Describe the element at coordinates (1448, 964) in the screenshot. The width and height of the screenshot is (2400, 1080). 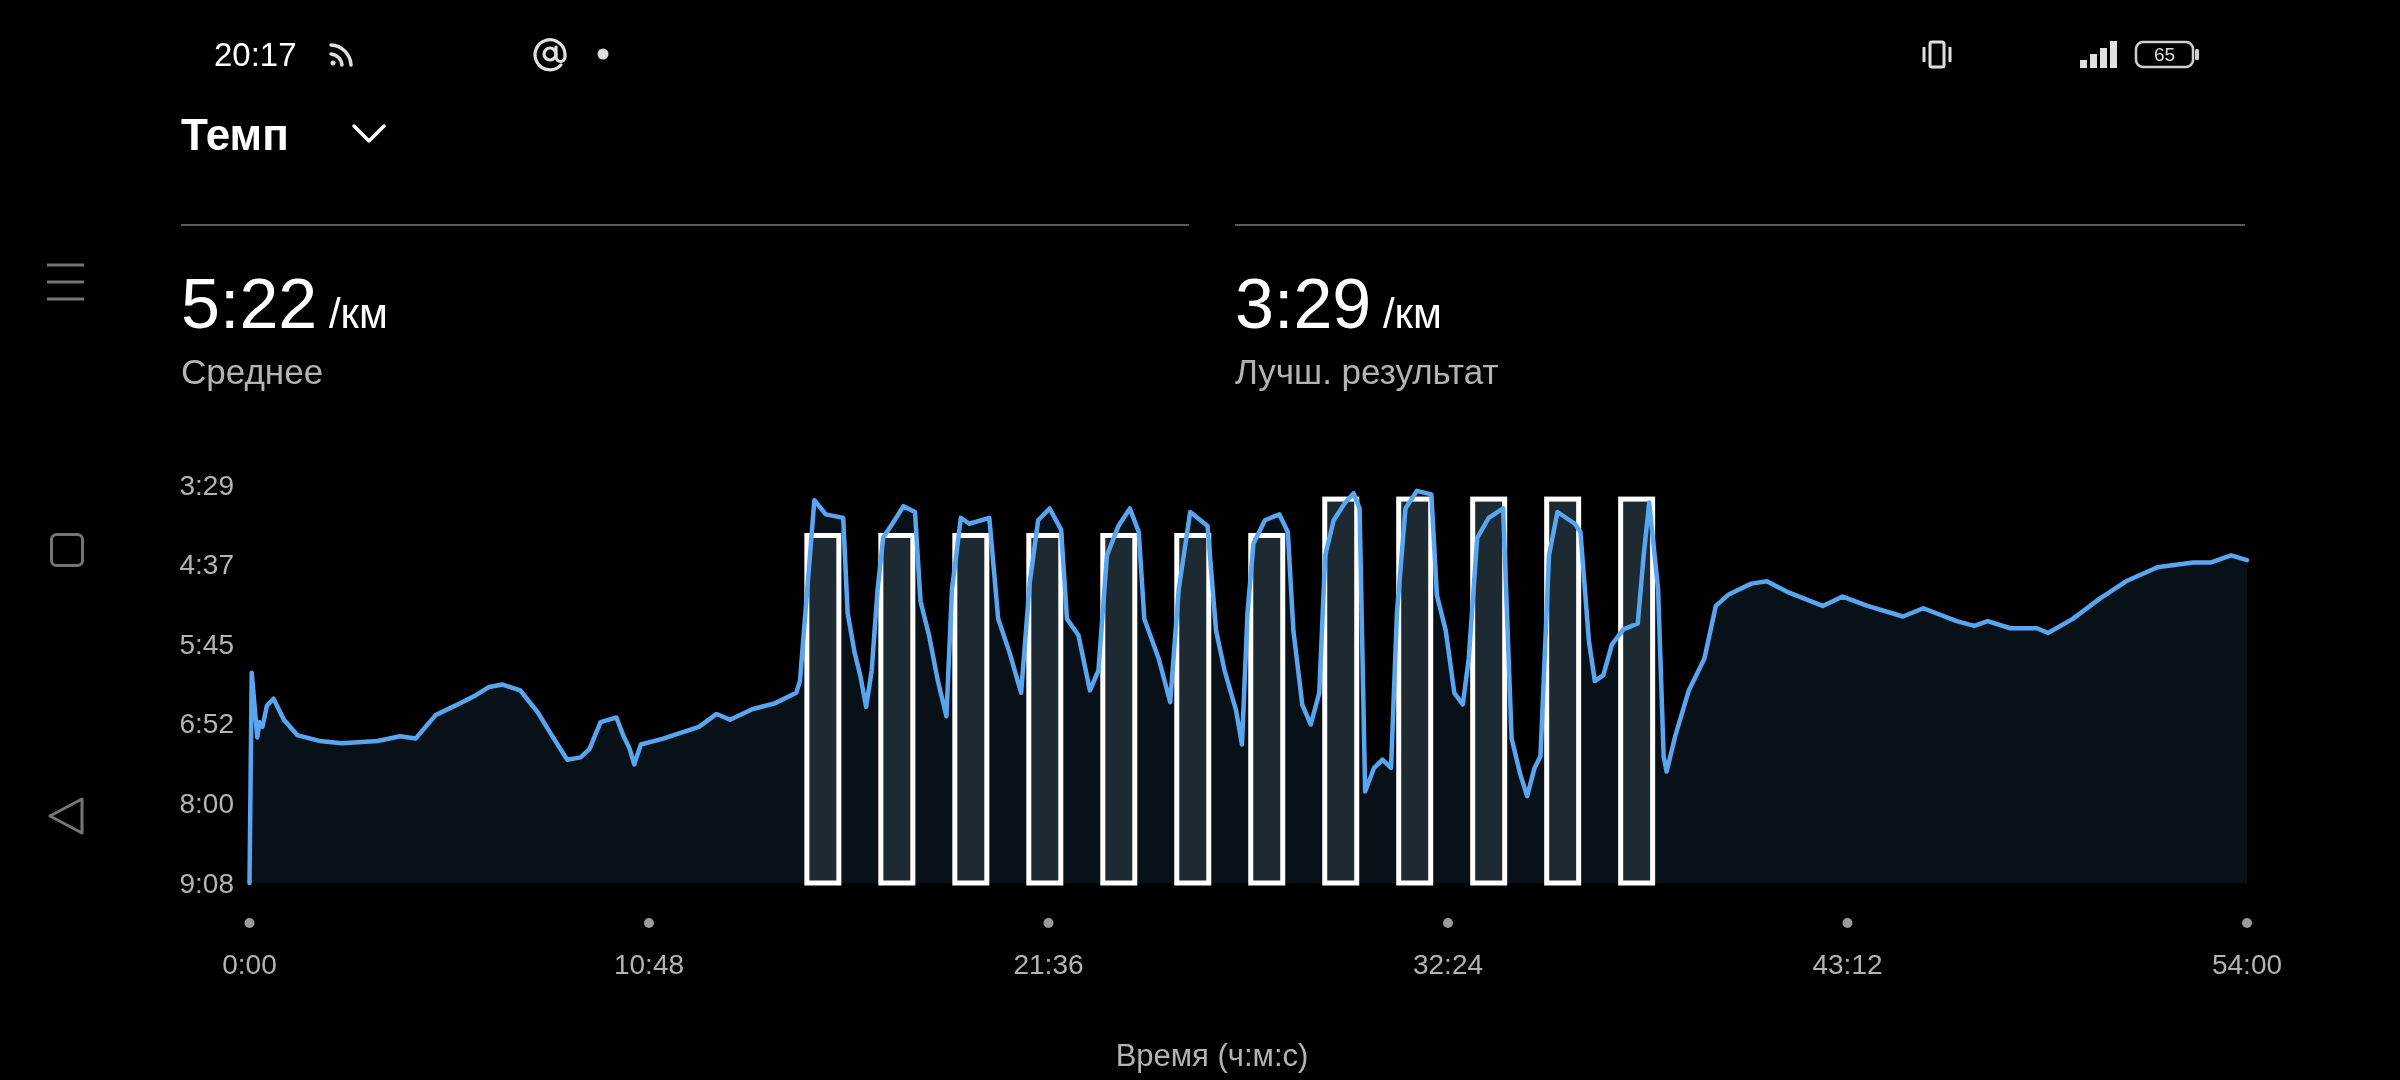
I see `x-tick-label: 32:24` at that location.